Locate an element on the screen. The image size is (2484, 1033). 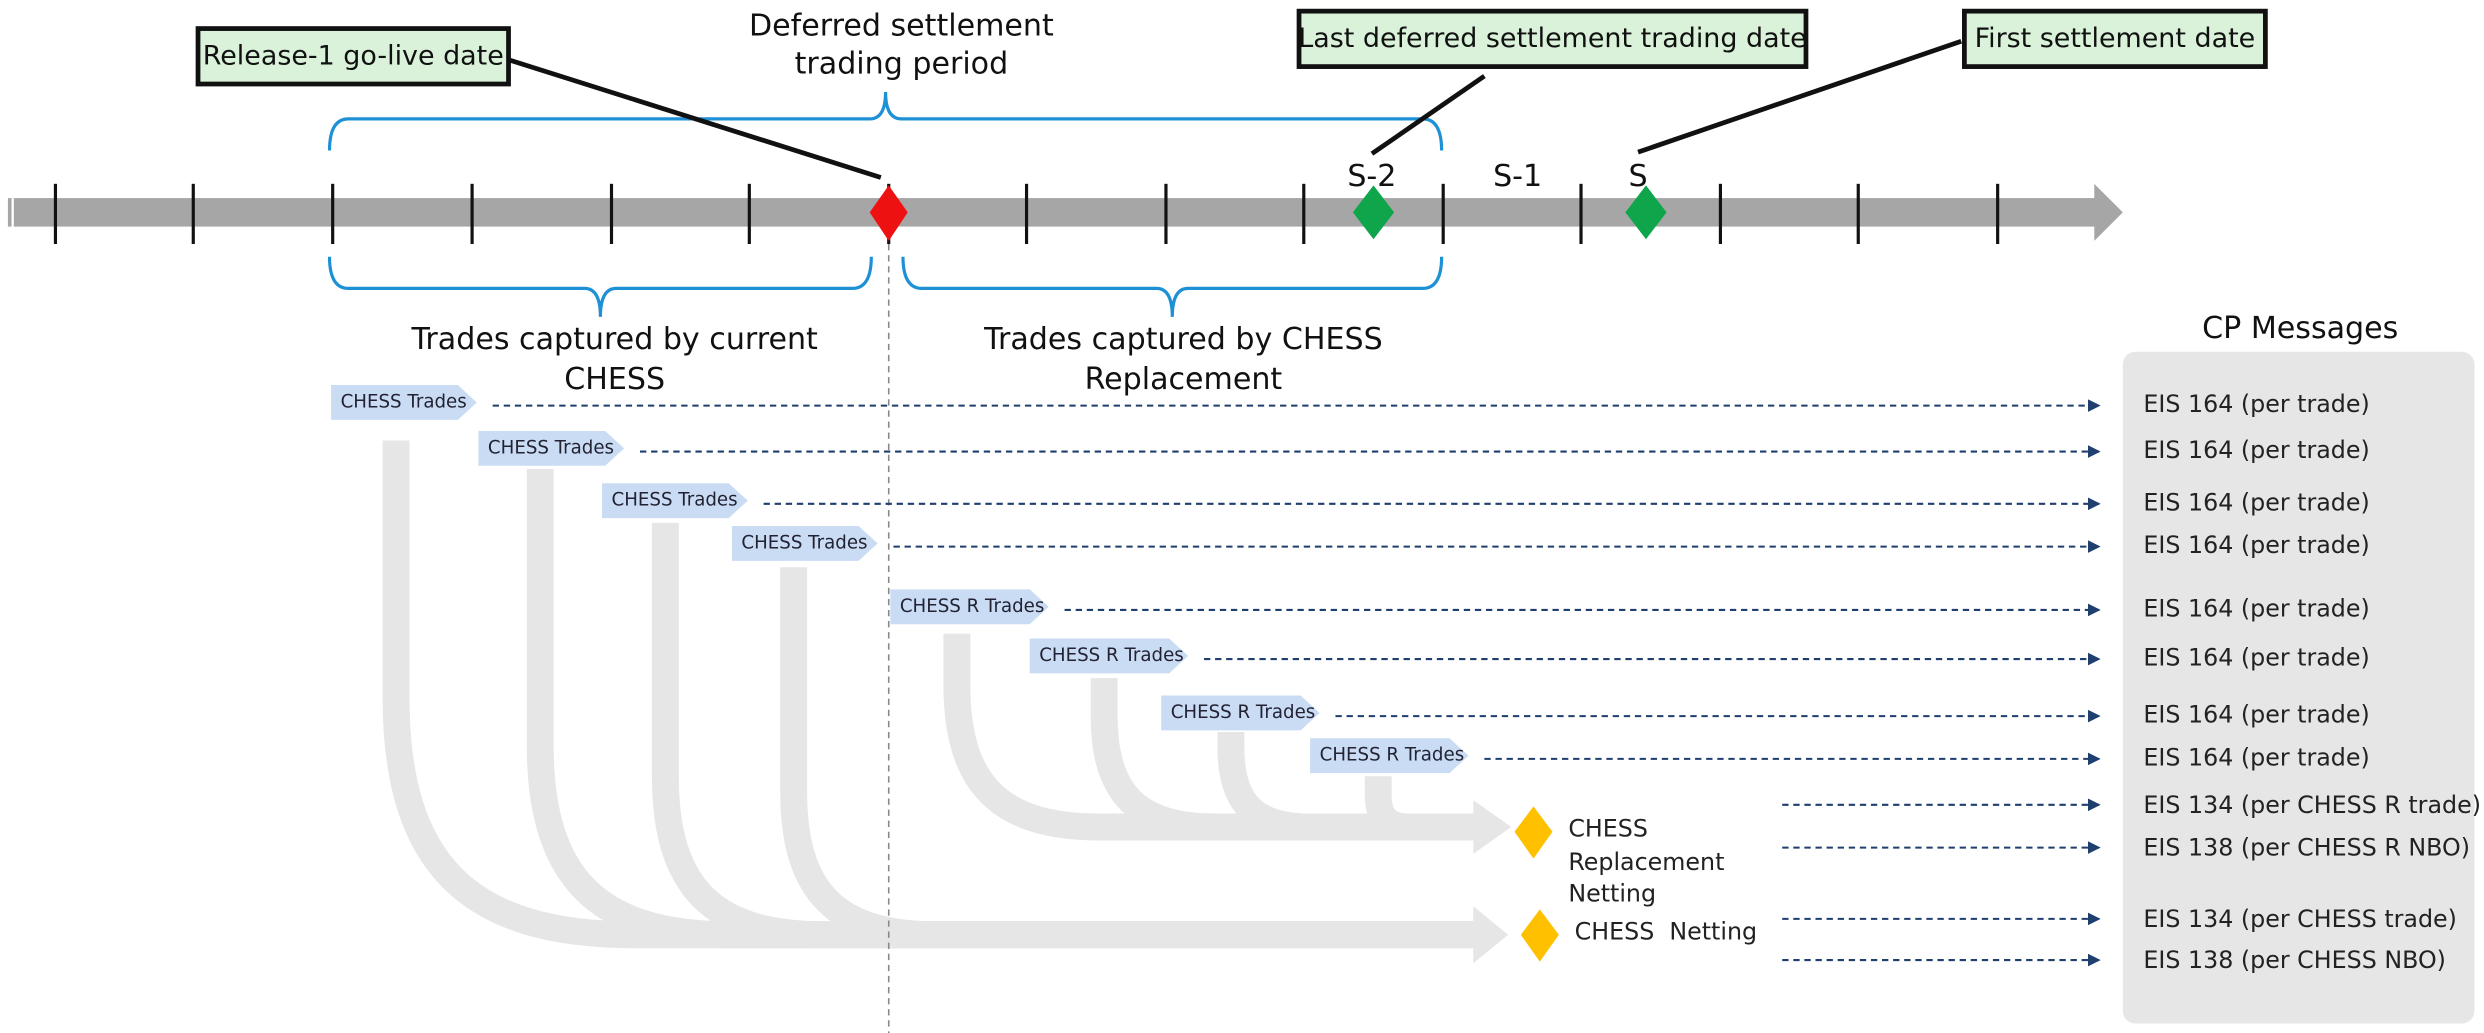
cp-panel is located at coordinates (2298, 687).